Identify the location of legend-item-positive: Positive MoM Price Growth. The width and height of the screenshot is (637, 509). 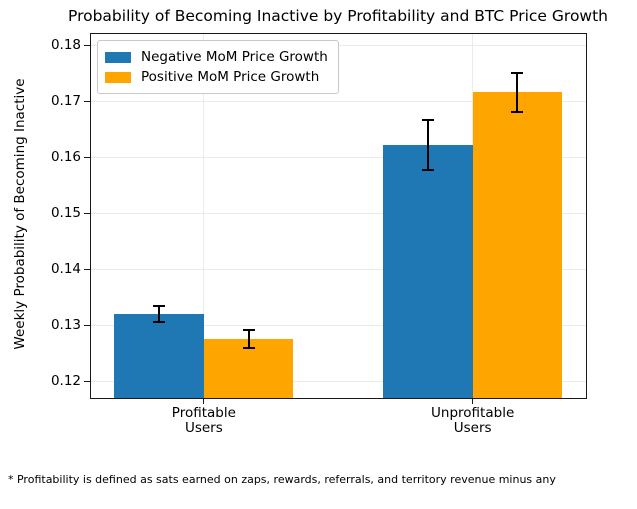
(216, 77).